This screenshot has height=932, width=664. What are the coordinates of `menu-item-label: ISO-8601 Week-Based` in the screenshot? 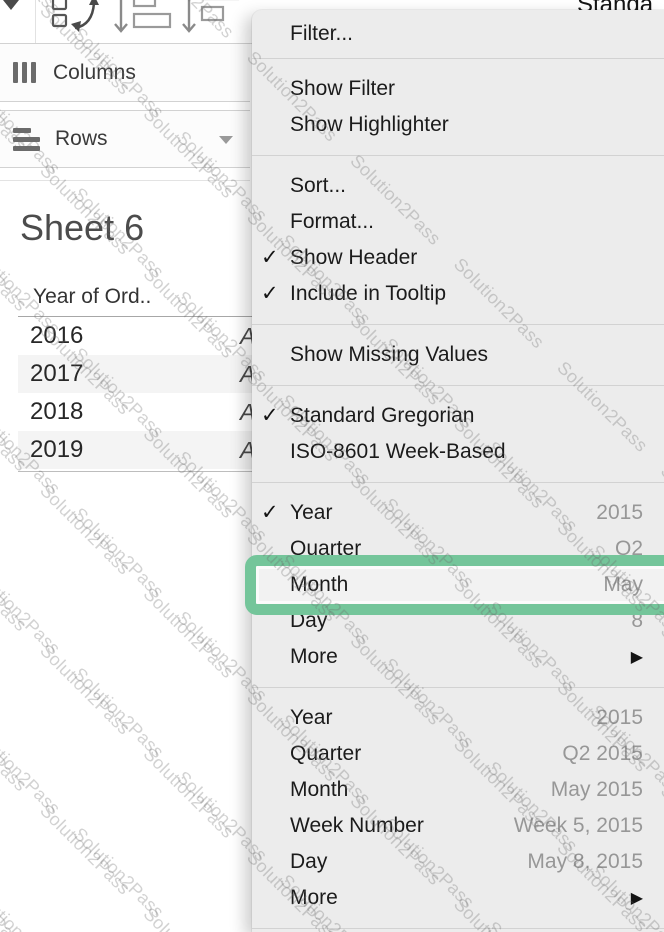 It's located at (398, 451).